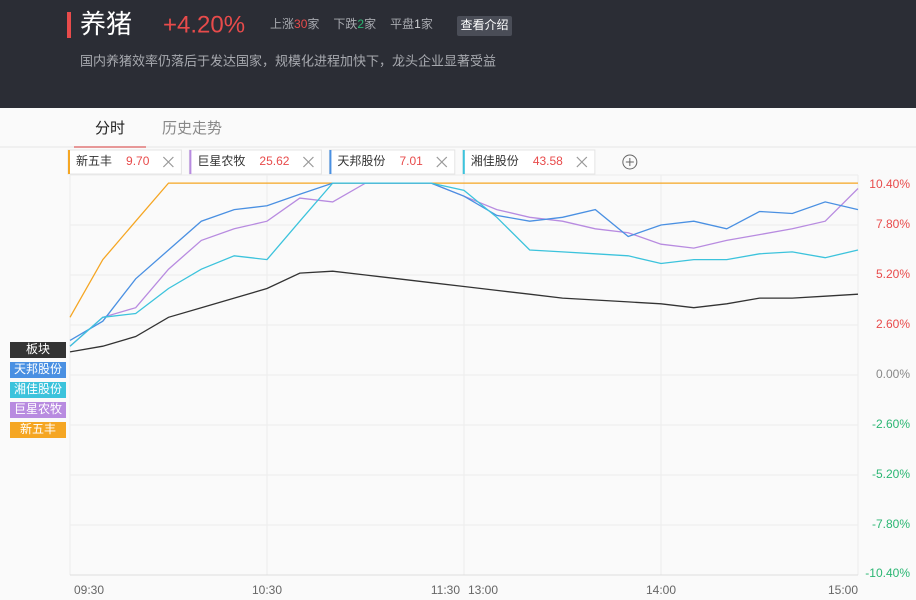  I want to click on add-stock, so click(630, 162).